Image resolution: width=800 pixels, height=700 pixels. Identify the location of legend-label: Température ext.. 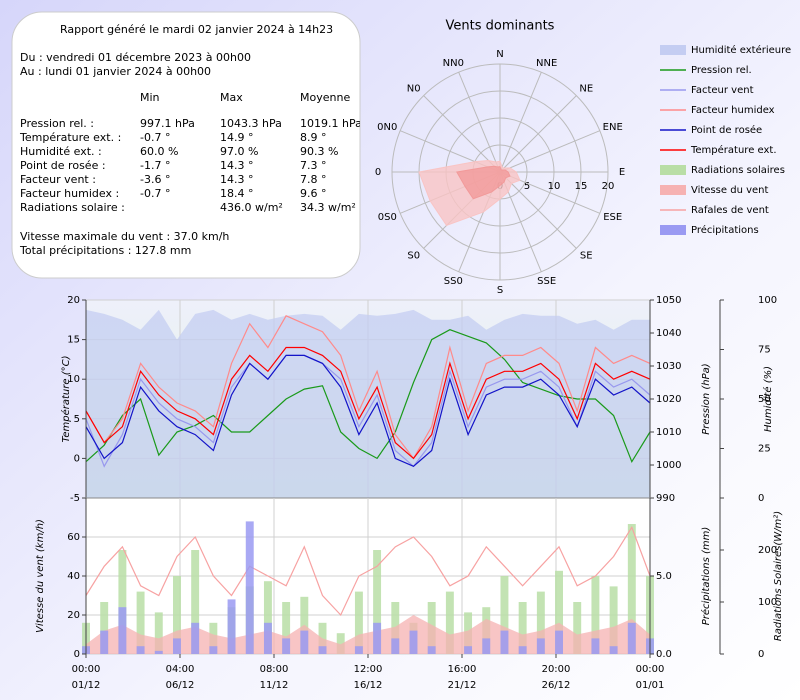
(733, 150).